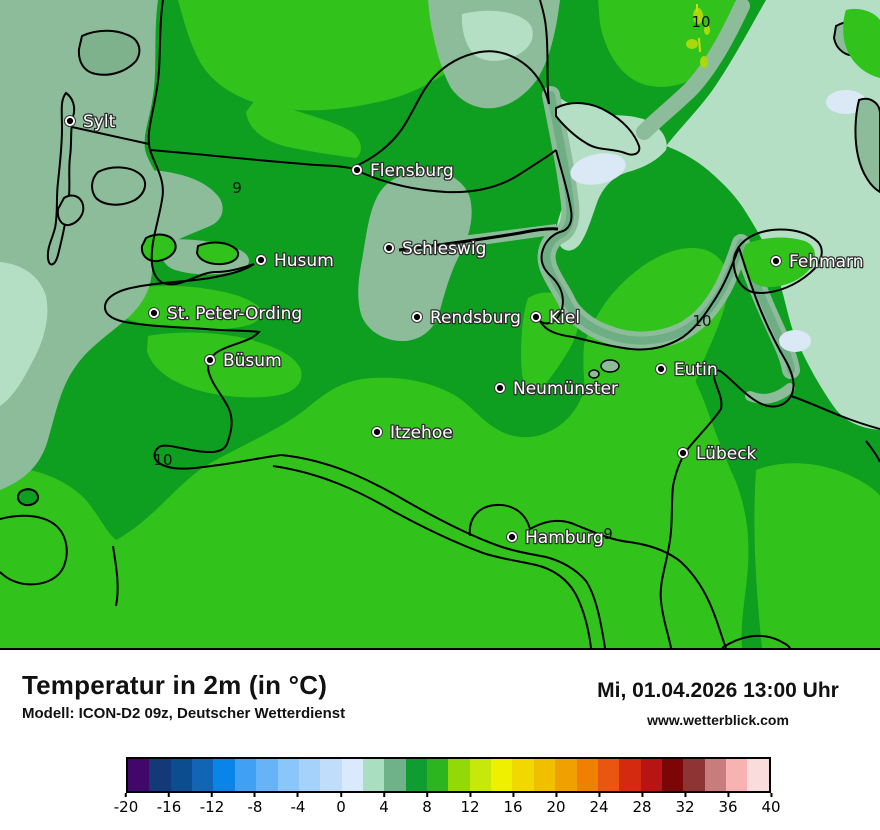 The image size is (880, 830). What do you see at coordinates (447, 806) in the screenshot?
I see `colorbar-tick-labels: -20 -16 -12 -8 -4 0 4 8 12 16 20 24 28 32 36 40` at bounding box center [447, 806].